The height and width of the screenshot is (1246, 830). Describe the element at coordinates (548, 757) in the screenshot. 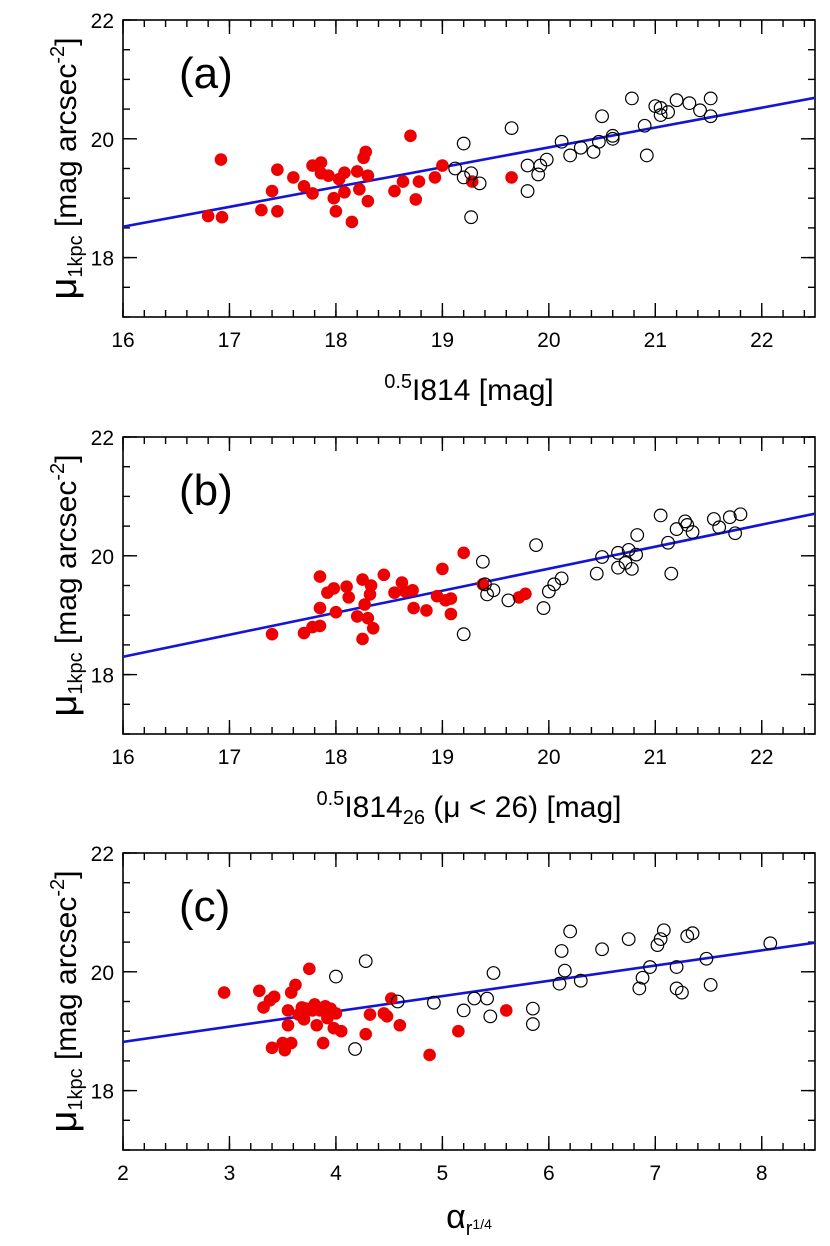

I see `x-tick-label: 20` at that location.